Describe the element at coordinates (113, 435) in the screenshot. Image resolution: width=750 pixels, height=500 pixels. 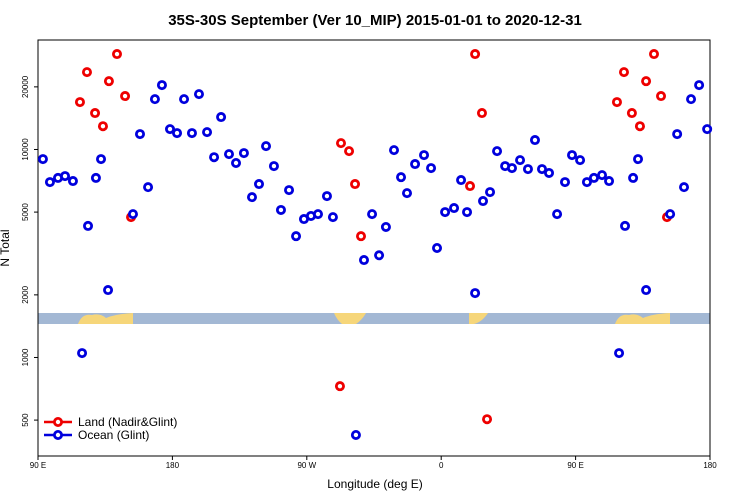
I see `legend-label: Ocean (Glint)` at that location.